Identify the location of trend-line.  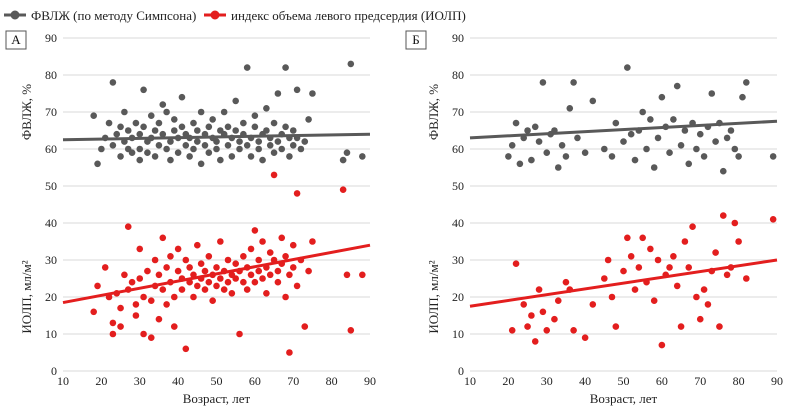
(623, 129).